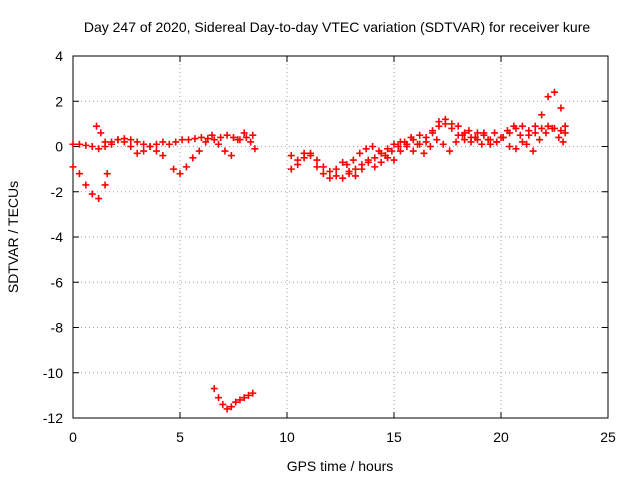 Image resolution: width=640 pixels, height=480 pixels. What do you see at coordinates (59, 101) in the screenshot?
I see `y-tick-label: 2` at bounding box center [59, 101].